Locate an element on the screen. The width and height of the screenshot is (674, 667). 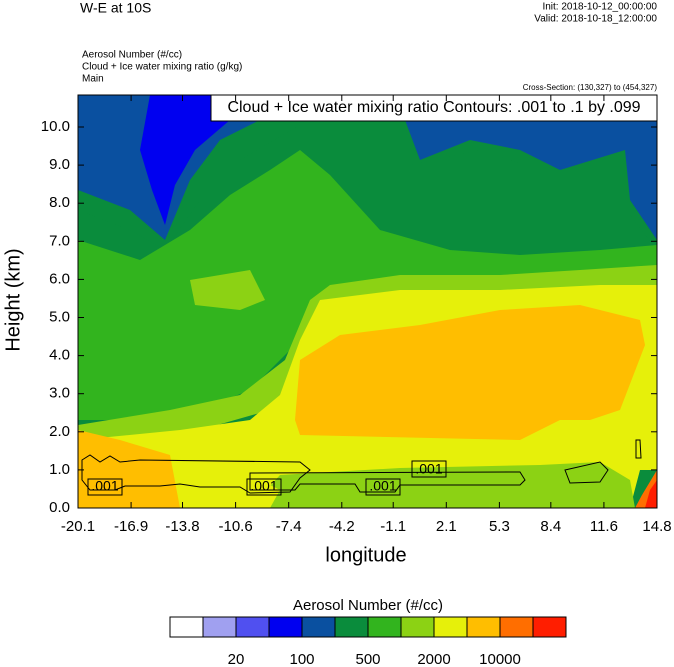
contour-lines is located at coordinates (361, 466).